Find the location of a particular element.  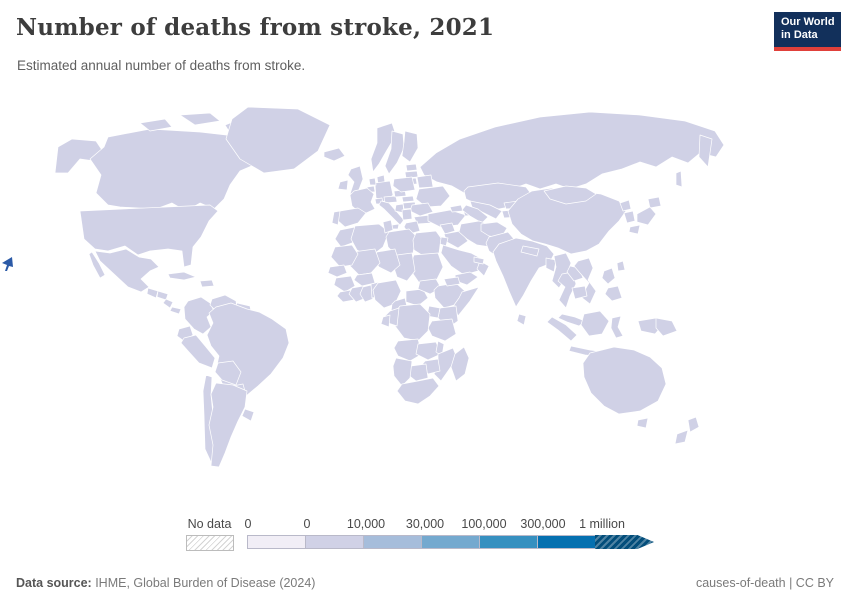

country-malaysia is located at coordinates (571, 320).